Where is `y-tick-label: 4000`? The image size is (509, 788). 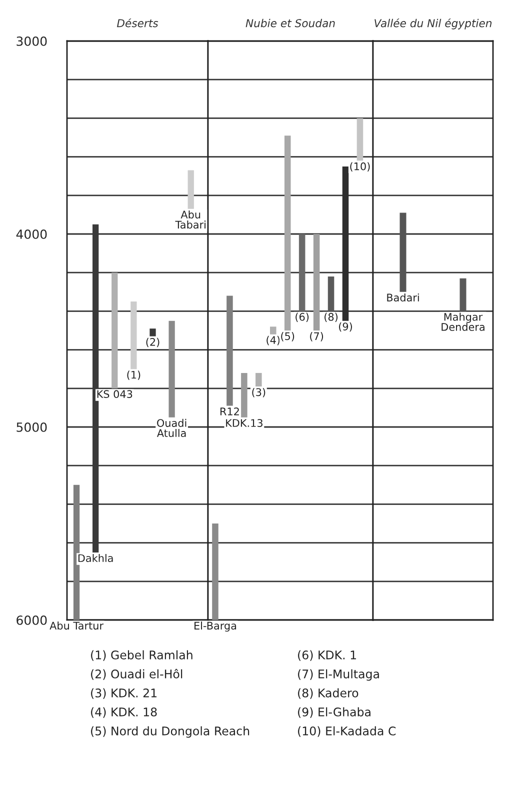
y-tick-label: 4000 is located at coordinates (31, 234).